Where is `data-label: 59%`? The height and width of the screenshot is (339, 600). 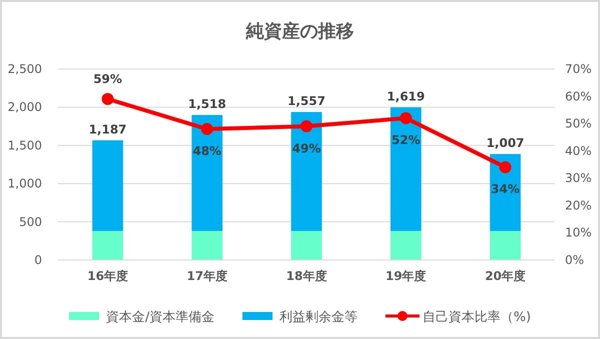
data-label: 59% is located at coordinates (107, 79).